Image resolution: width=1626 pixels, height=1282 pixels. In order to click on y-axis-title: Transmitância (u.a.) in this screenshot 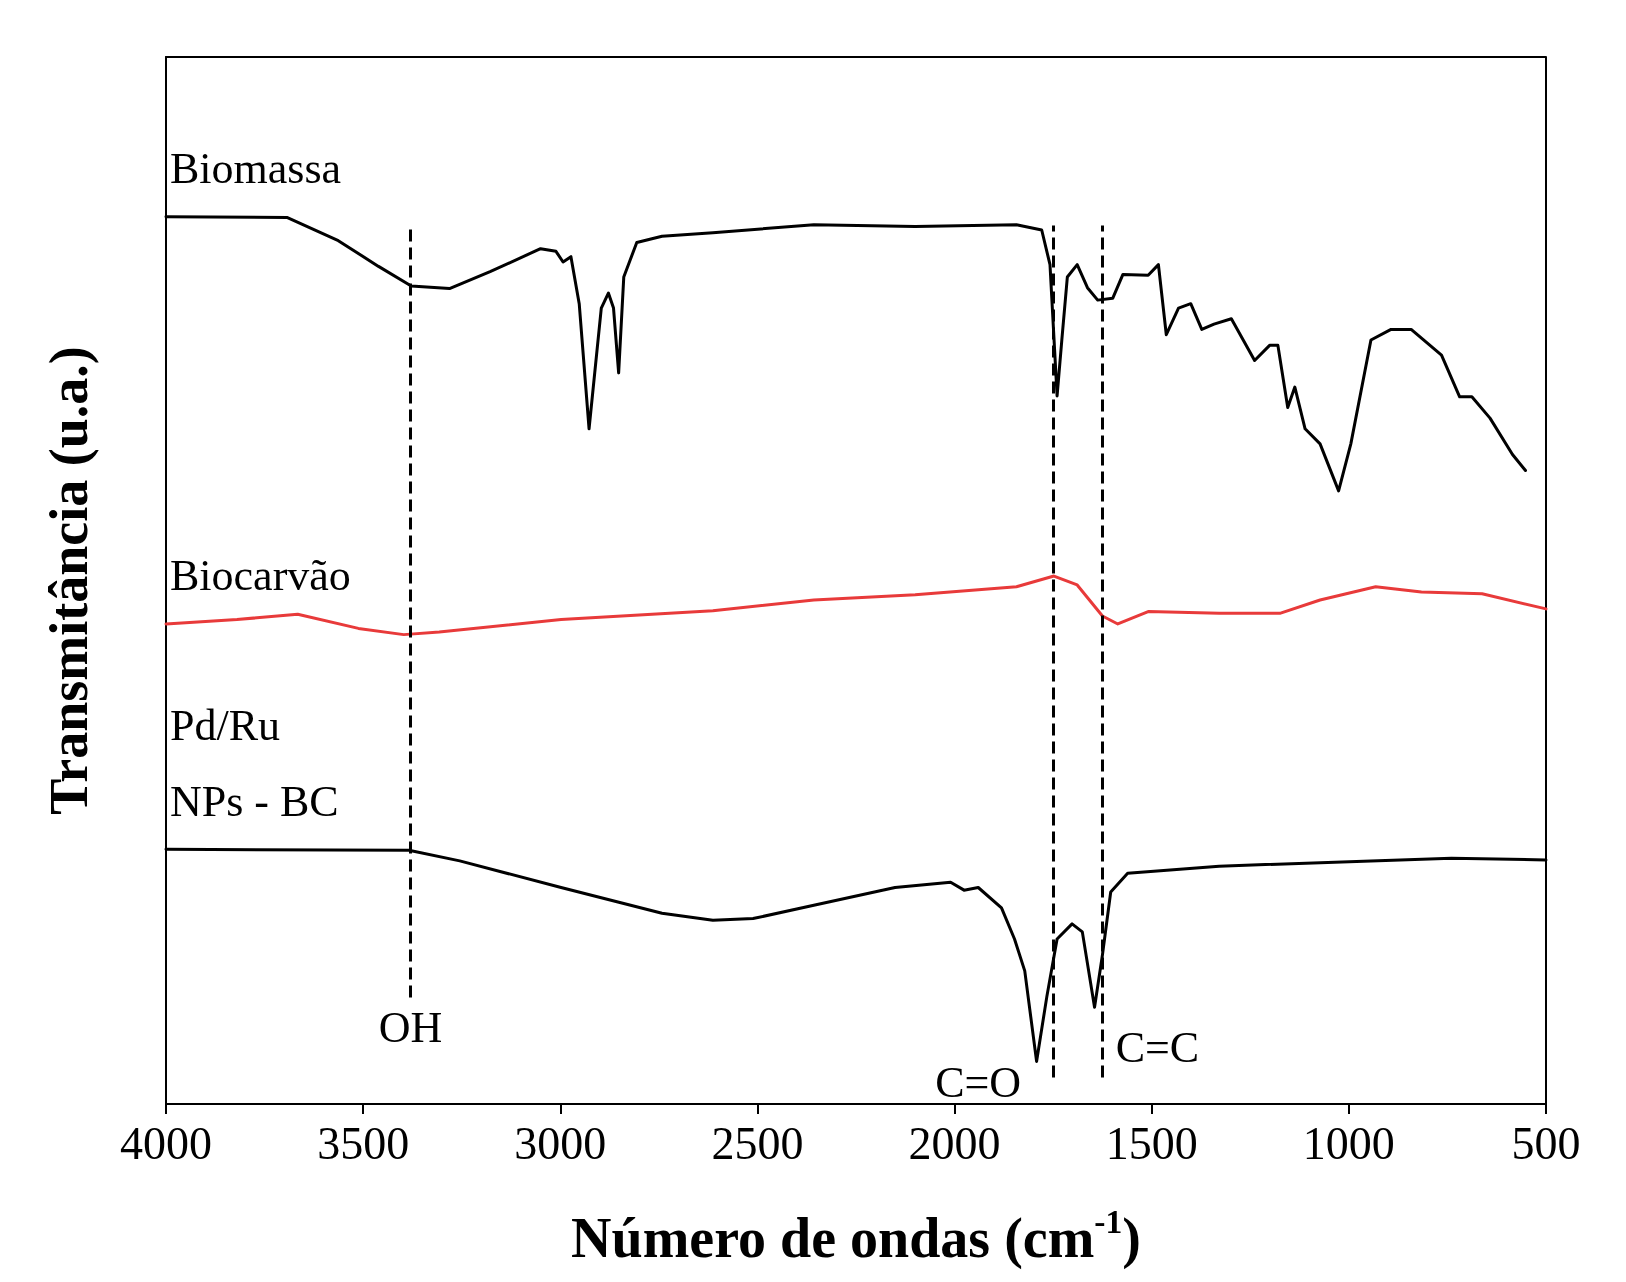, I will do `click(69, 580)`.